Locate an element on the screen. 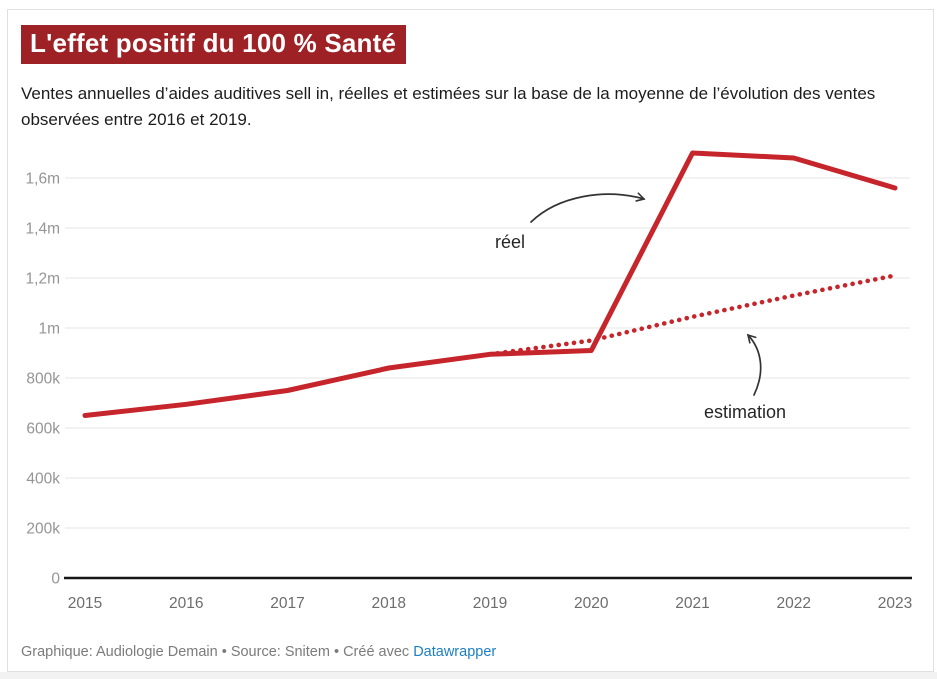 The width and height of the screenshot is (937, 679). page-background-strip is located at coordinates (468, 675).